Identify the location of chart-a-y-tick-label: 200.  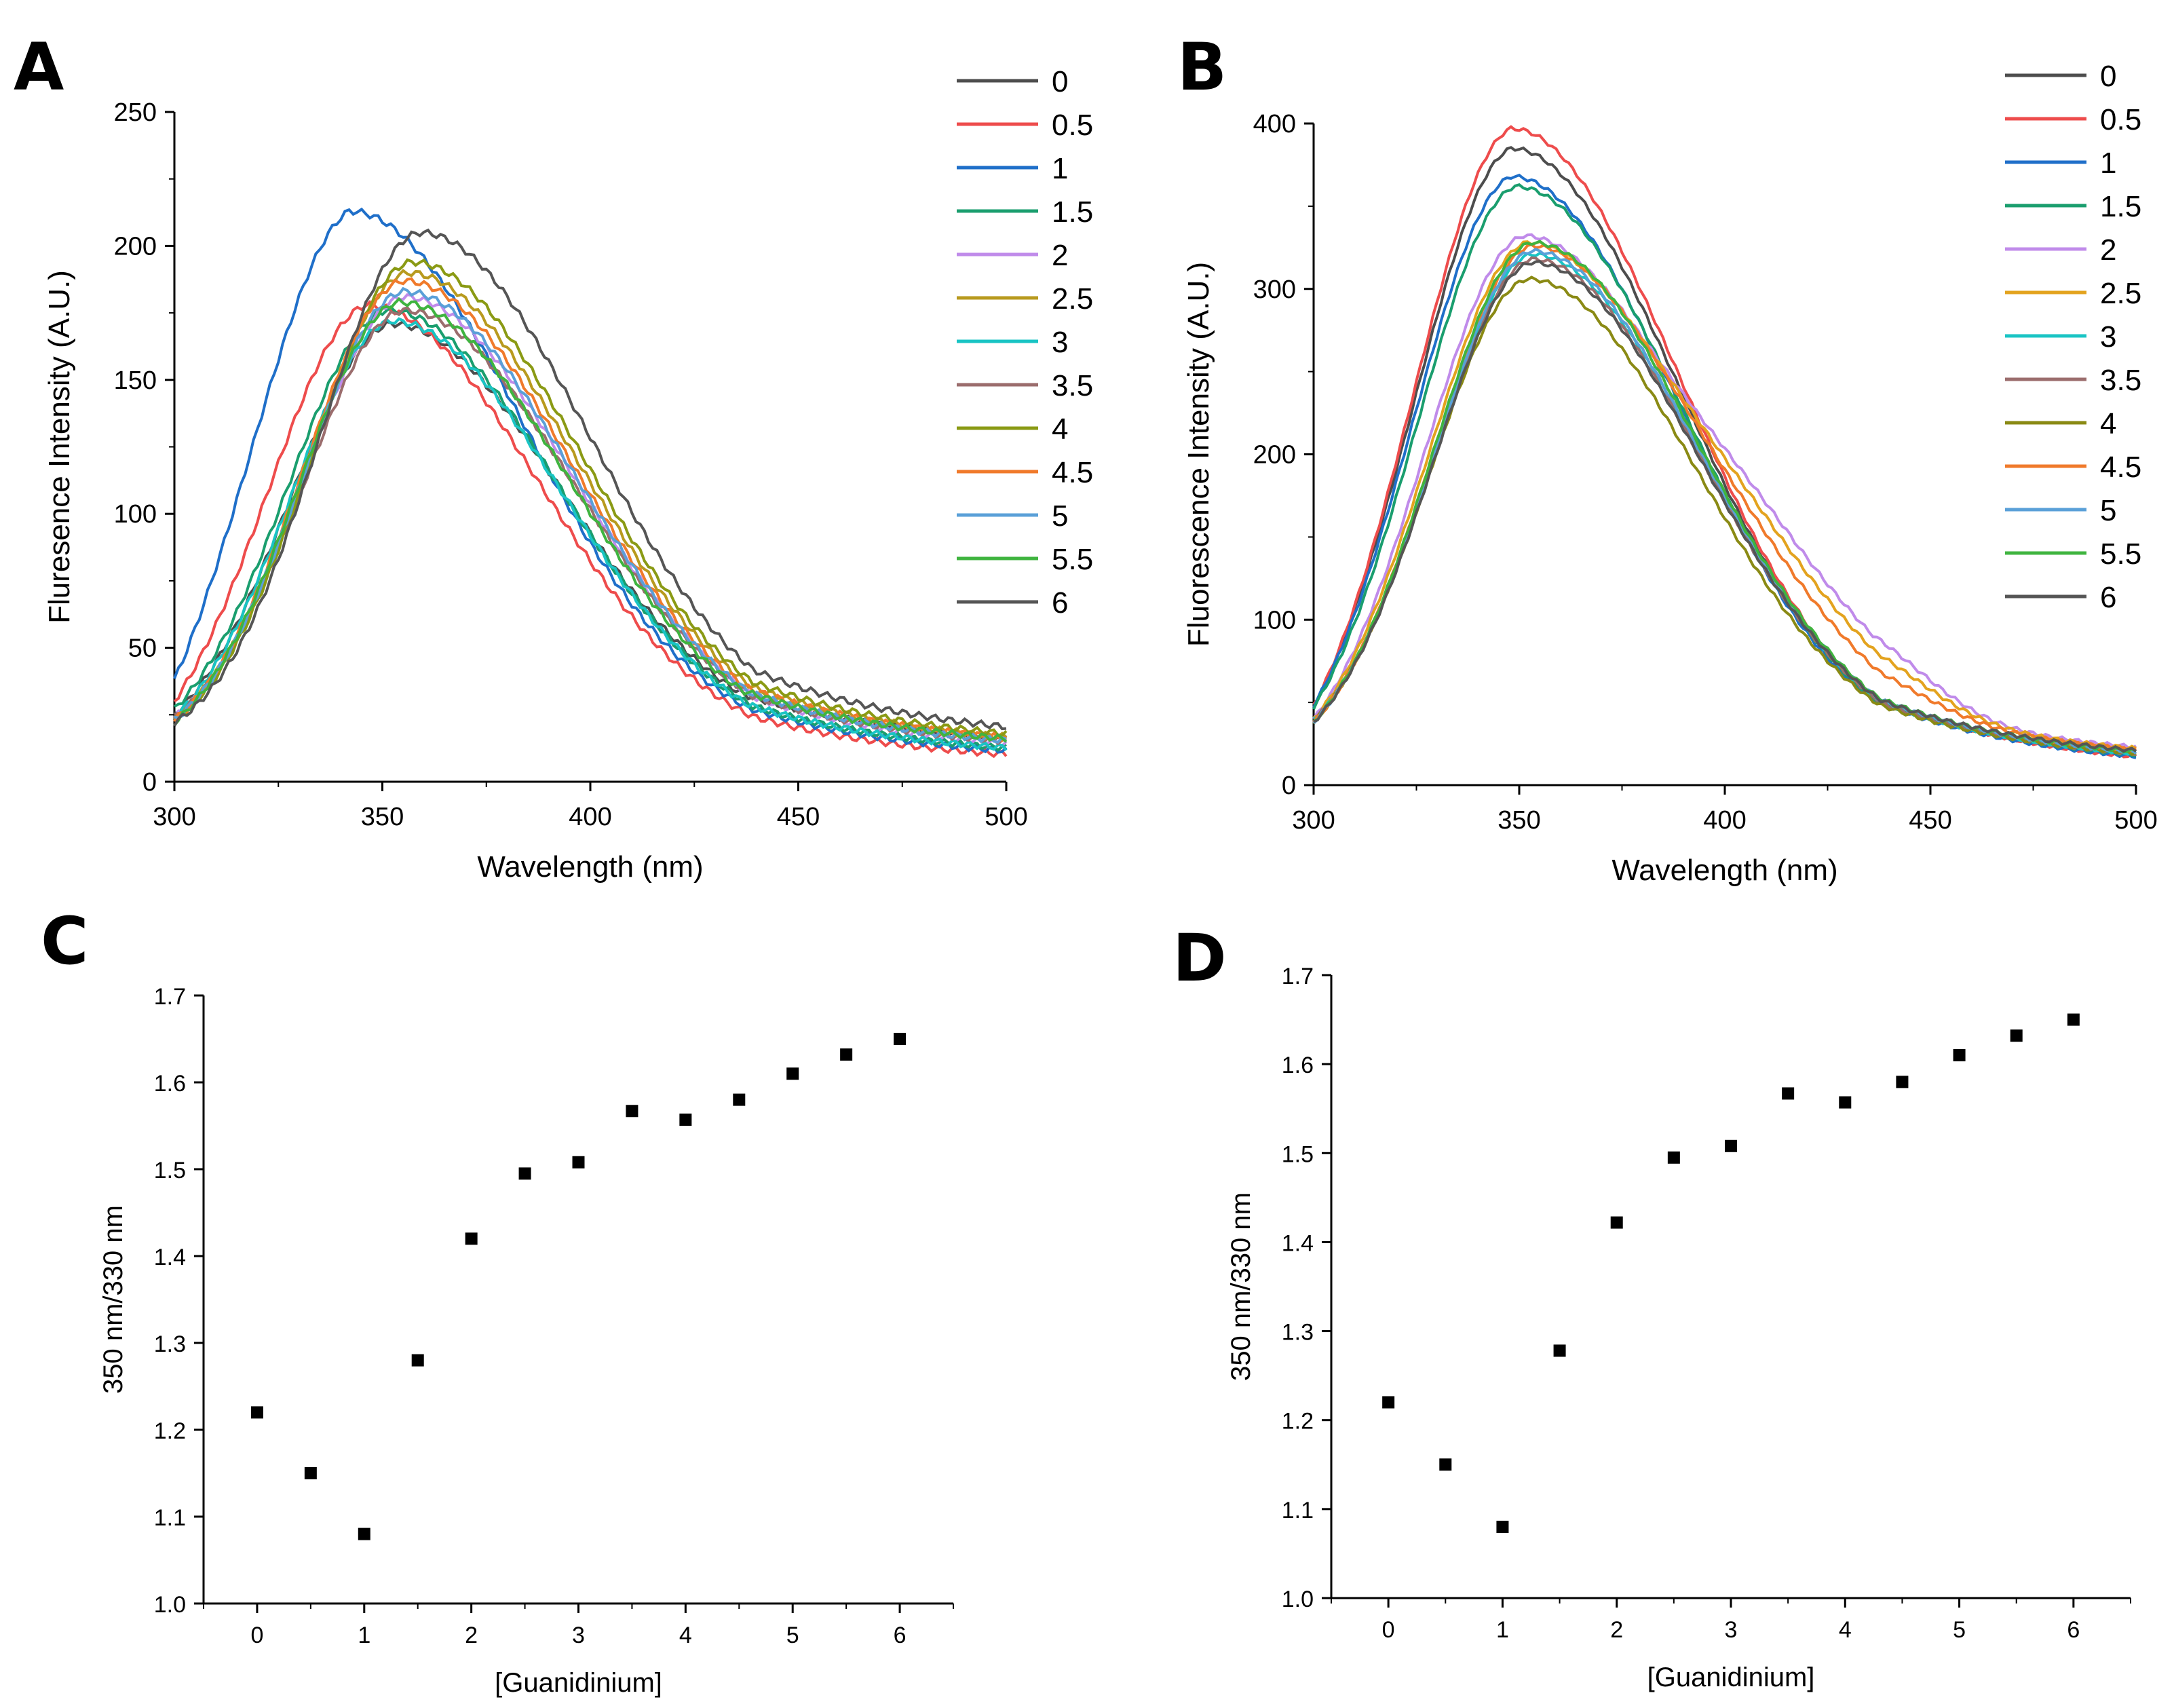
(135, 246).